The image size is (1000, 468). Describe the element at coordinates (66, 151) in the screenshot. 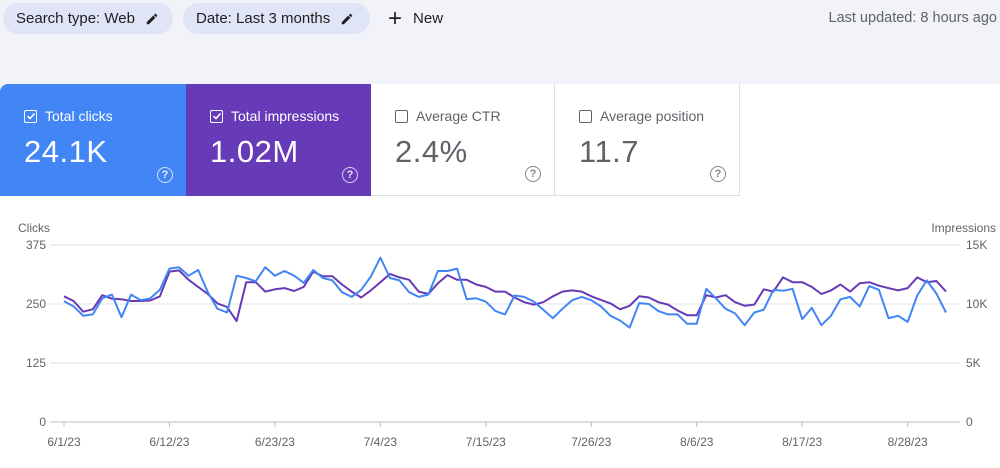

I see `total-clicks-value: 24.1K` at that location.